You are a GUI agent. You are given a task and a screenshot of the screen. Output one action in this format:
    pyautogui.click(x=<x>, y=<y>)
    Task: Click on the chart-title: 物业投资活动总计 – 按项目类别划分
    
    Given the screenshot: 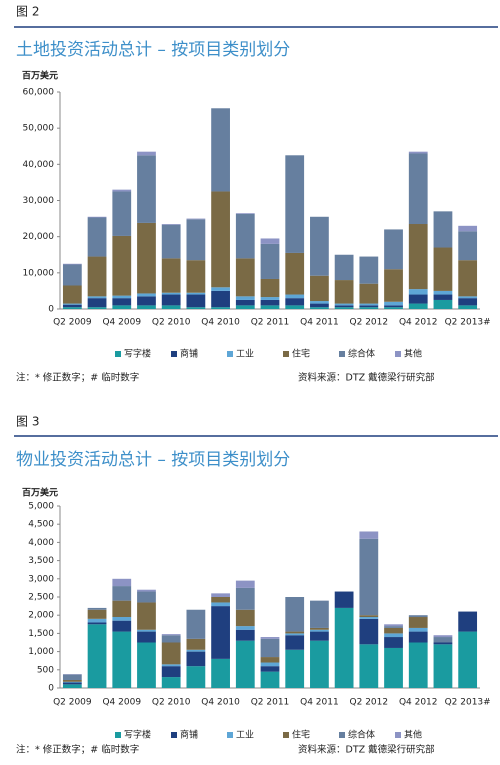 What is the action you would take?
    pyautogui.click(x=153, y=460)
    